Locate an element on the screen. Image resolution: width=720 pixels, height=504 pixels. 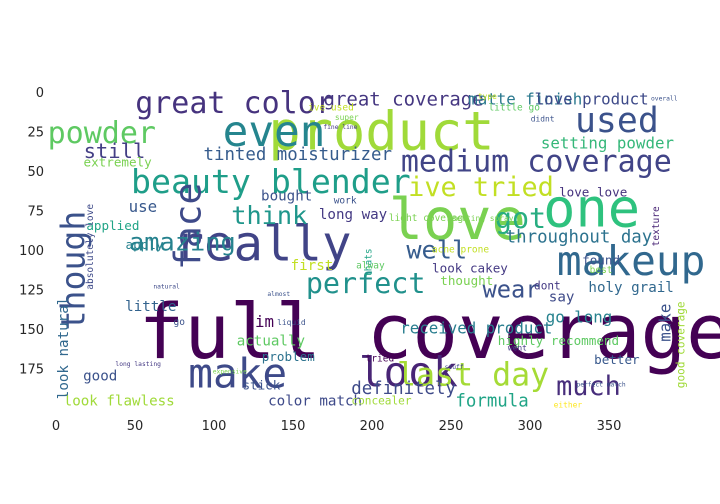
word-much: much is located at coordinates (588, 386).